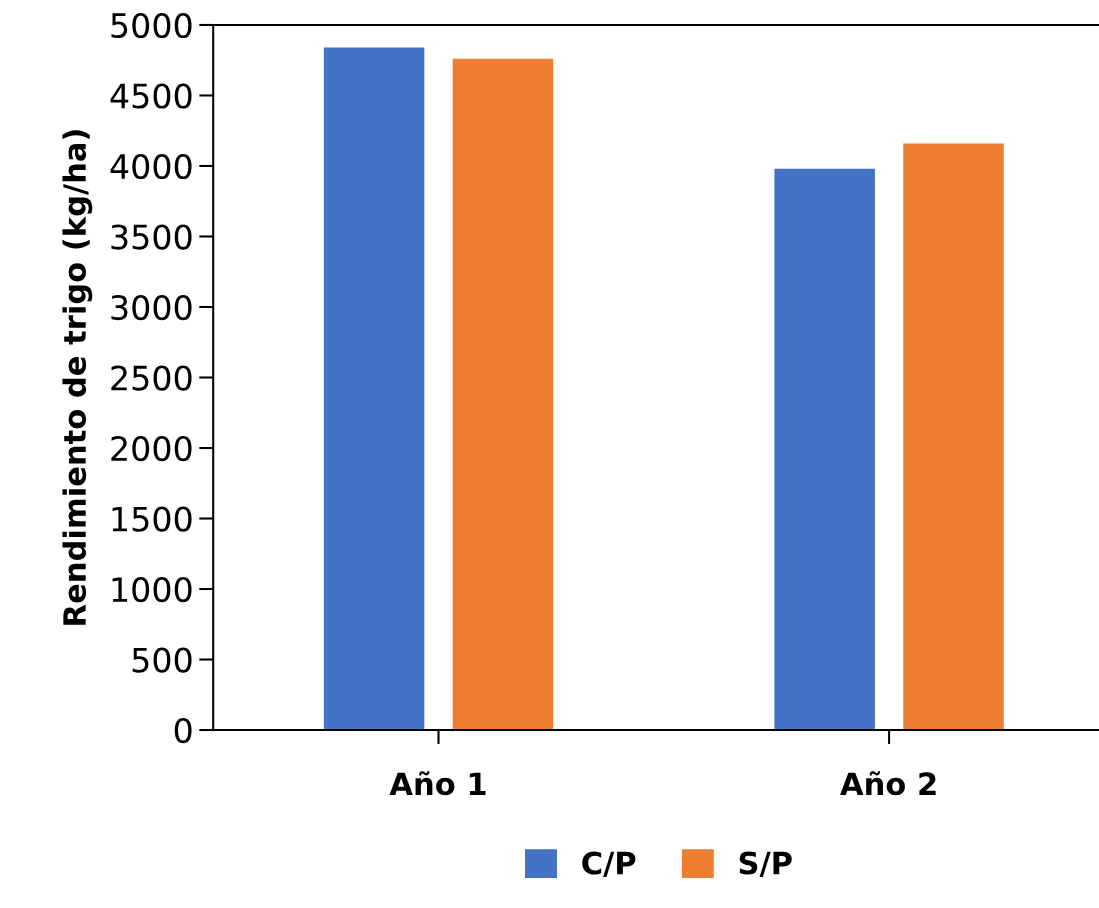 The height and width of the screenshot is (908, 1099). What do you see at coordinates (151, 448) in the screenshot?
I see `y-tick-label: 2000` at bounding box center [151, 448].